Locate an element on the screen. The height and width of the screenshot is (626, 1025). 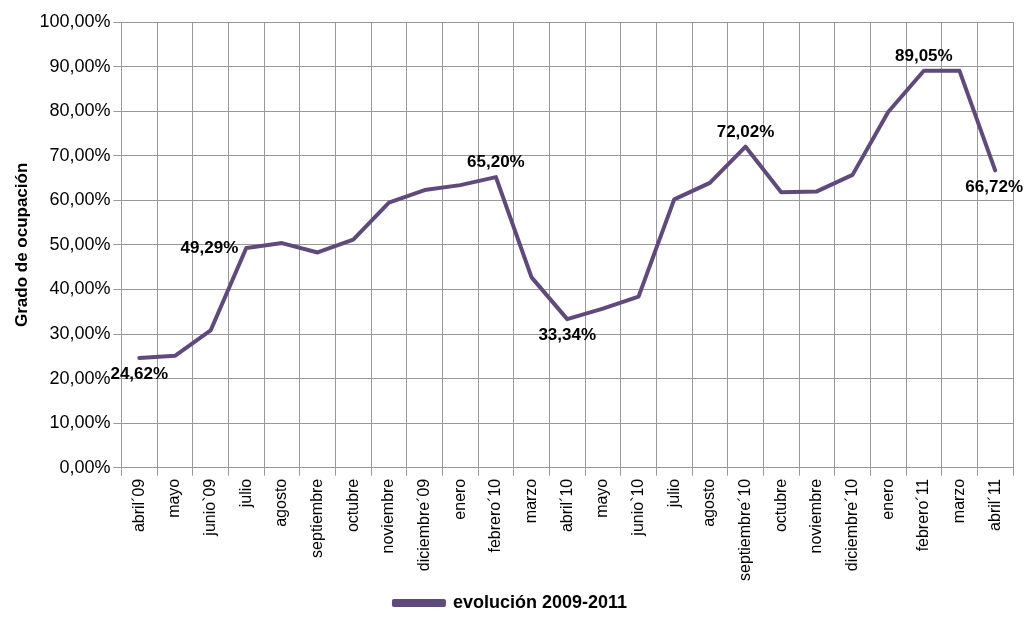
x-tick-label: abril´09 is located at coordinates (138, 505).